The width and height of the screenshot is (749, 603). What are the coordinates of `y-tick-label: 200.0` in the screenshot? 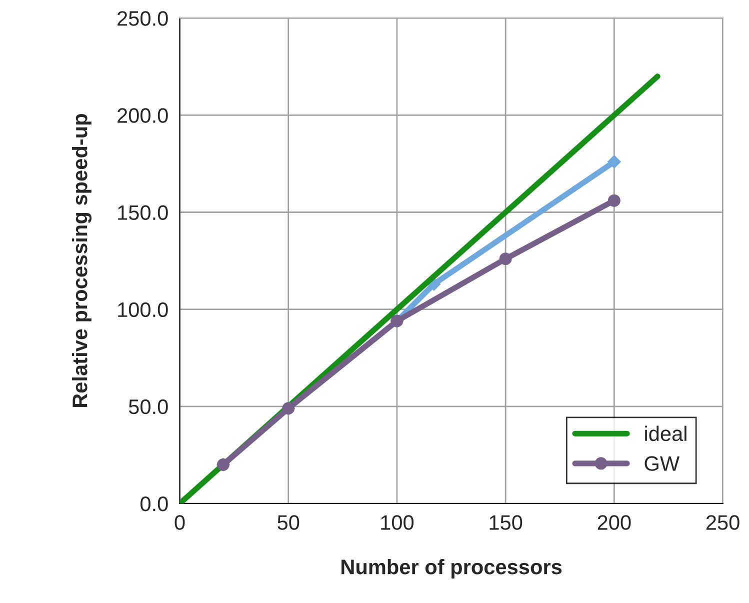 It's located at (143, 115).